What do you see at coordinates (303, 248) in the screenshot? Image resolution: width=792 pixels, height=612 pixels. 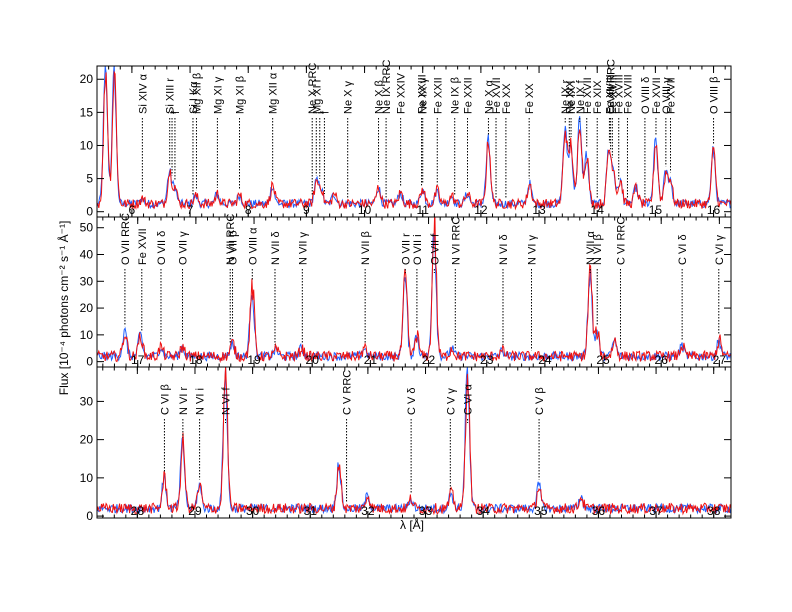 I see `line-id-label: N VII γ` at bounding box center [303, 248].